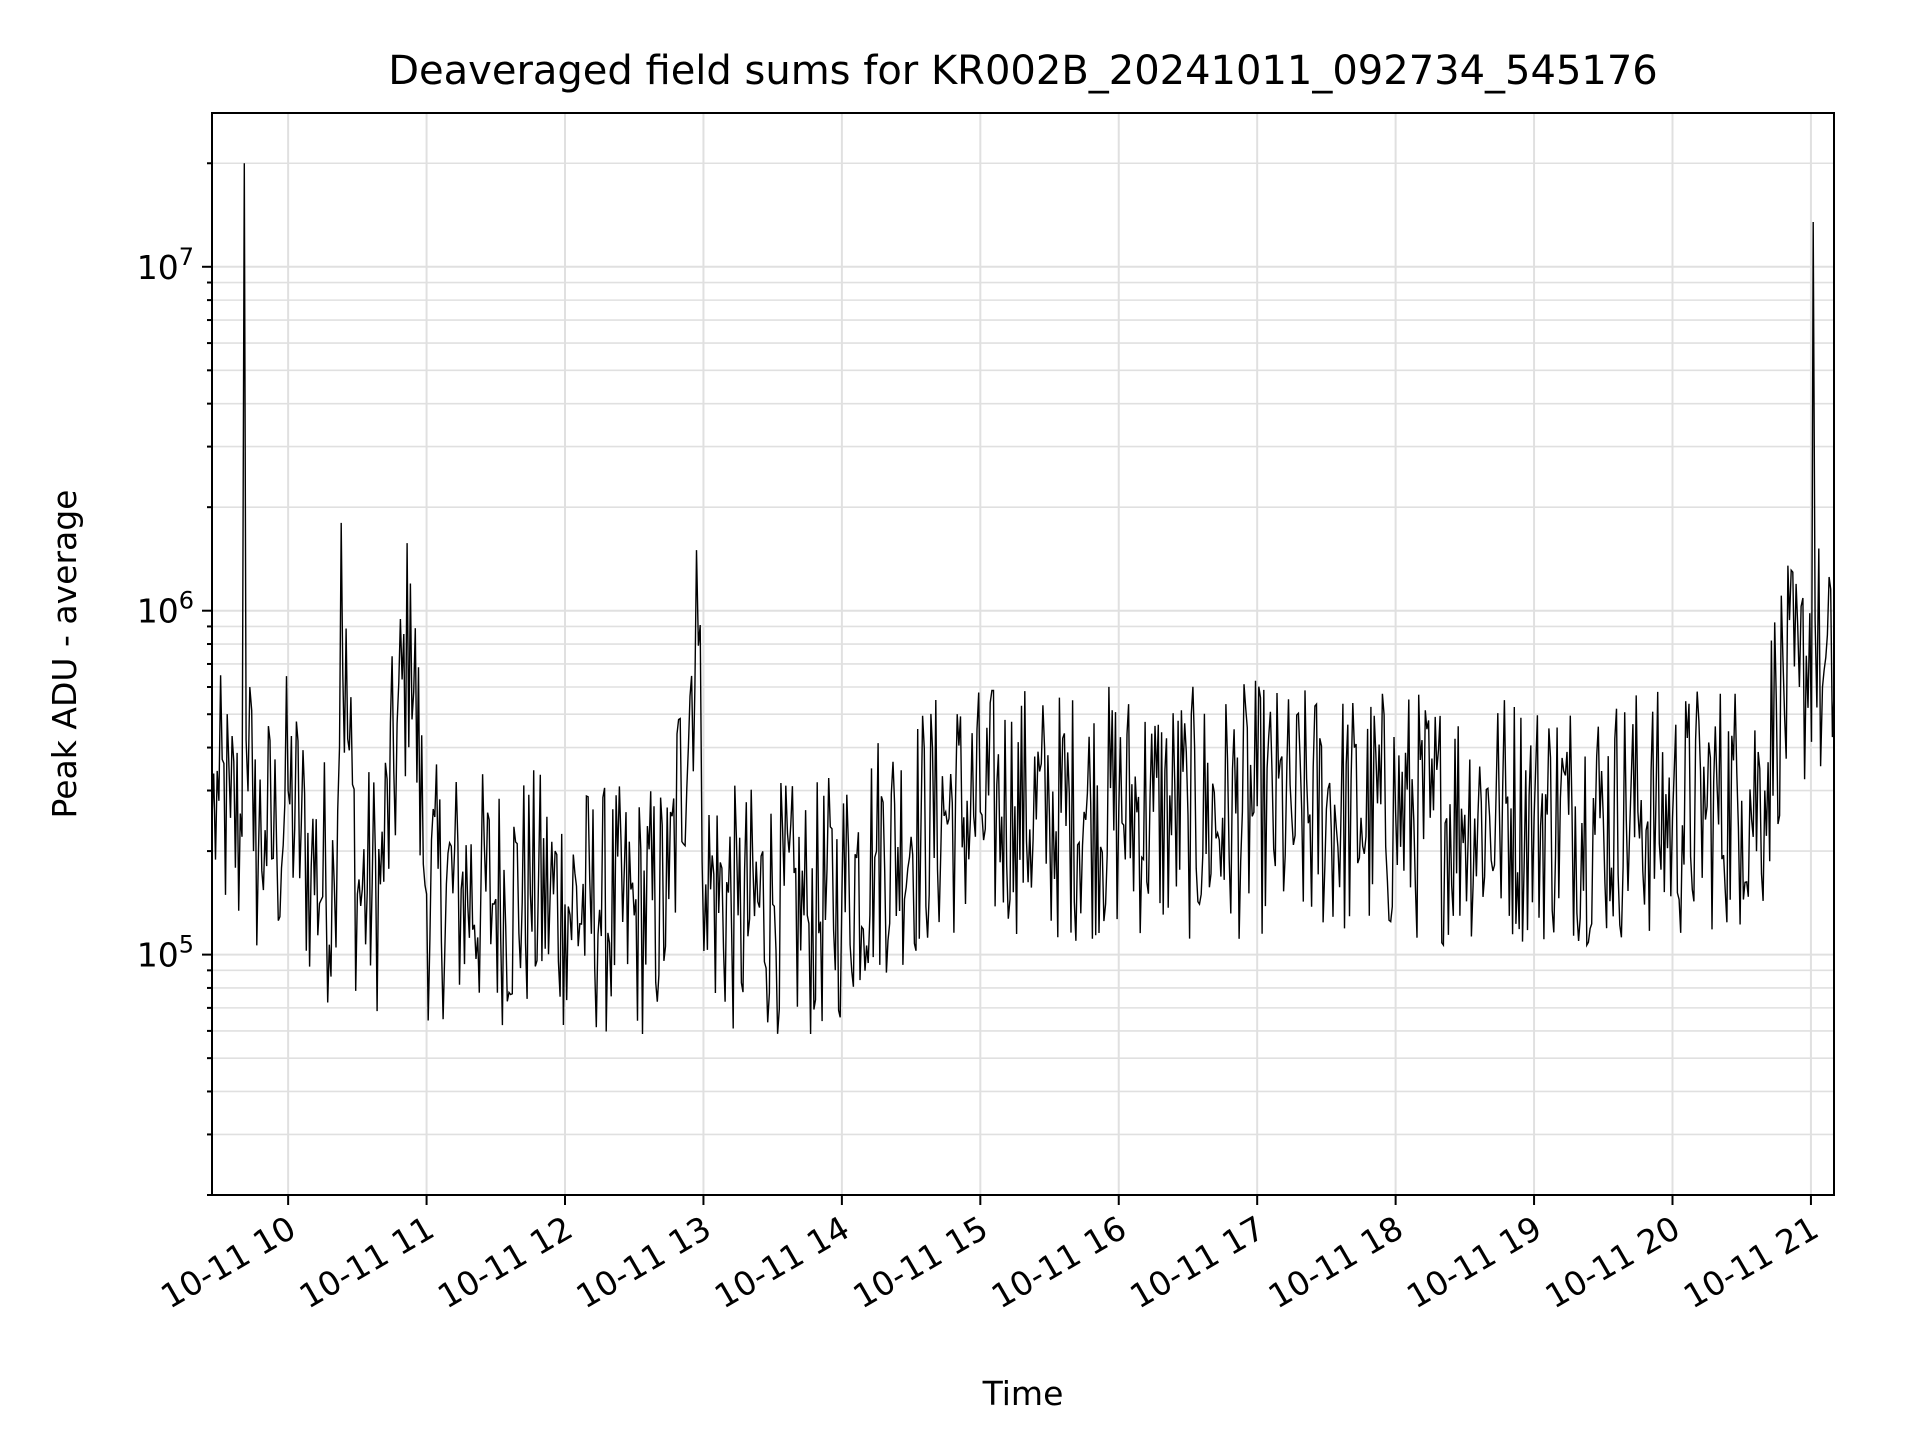 This screenshot has width=1920, height=1440. Describe the element at coordinates (165, 609) in the screenshot. I see `y-tick-label: 10⁶` at that location.